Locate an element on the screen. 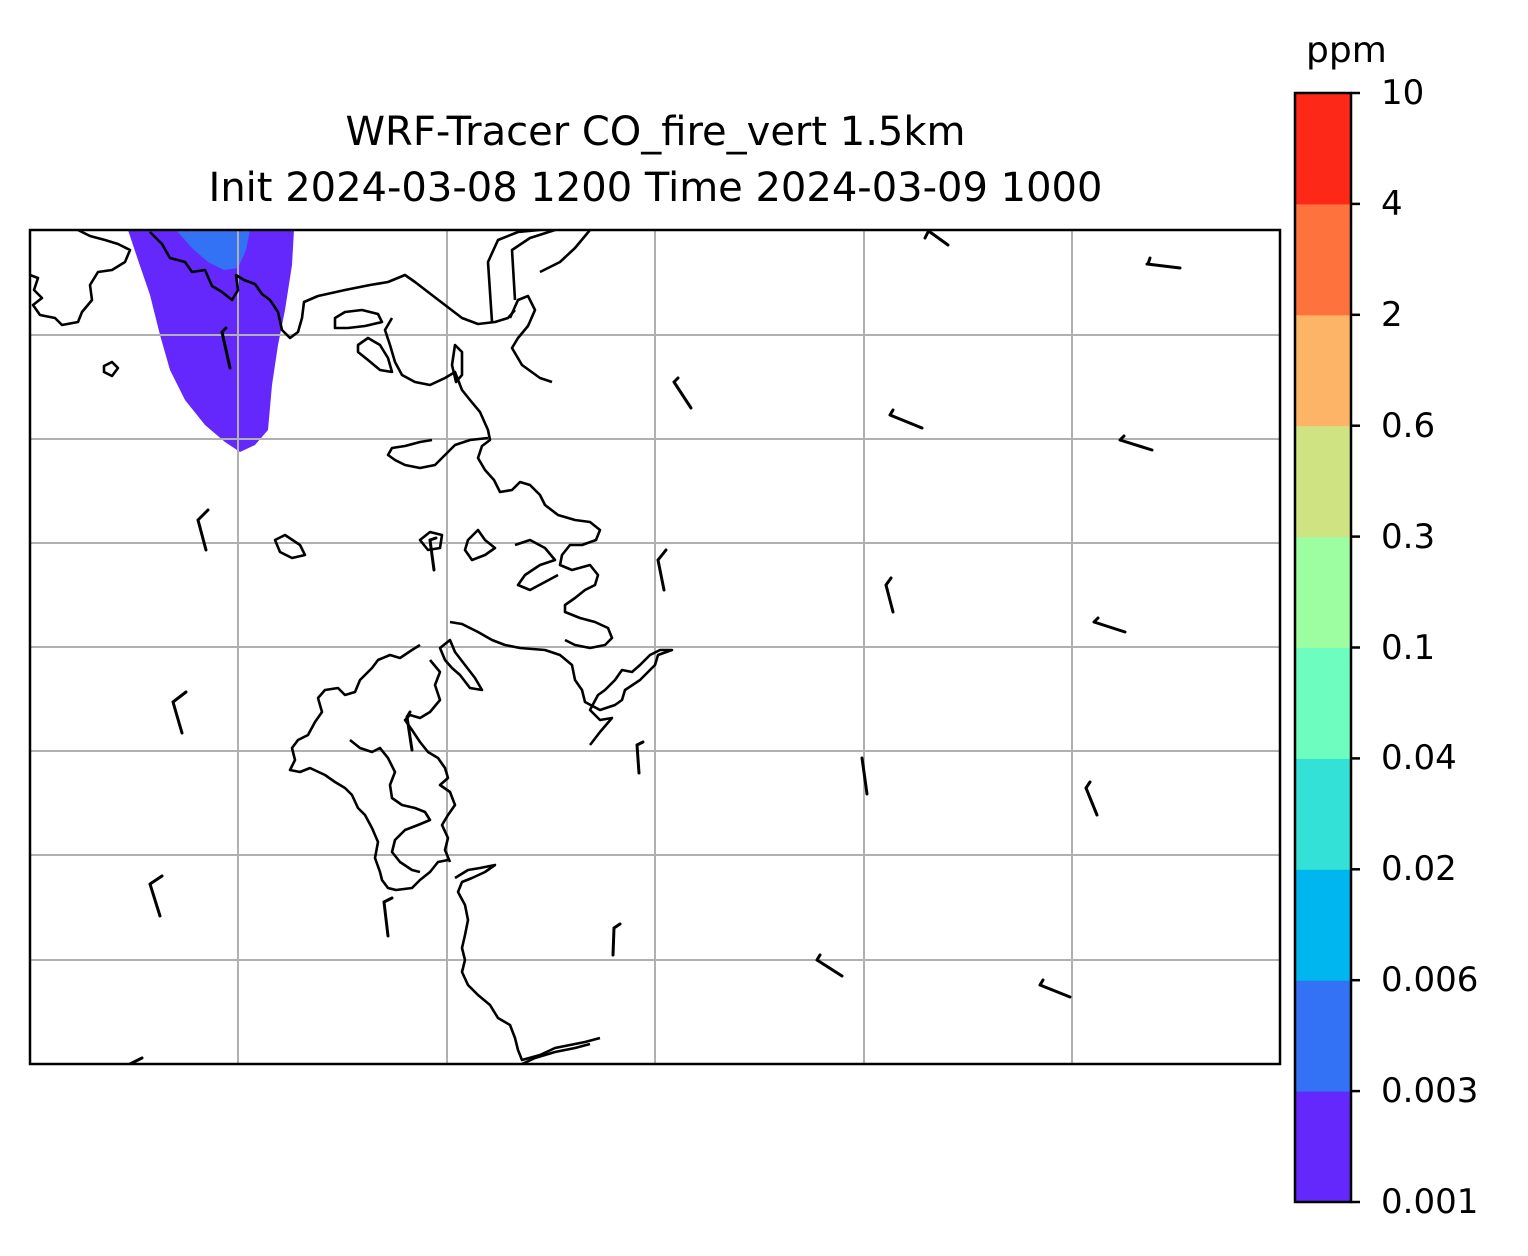 Image resolution: width=1528 pixels, height=1256 pixels. colorbar-tick-label: 2 is located at coordinates (1392, 314).